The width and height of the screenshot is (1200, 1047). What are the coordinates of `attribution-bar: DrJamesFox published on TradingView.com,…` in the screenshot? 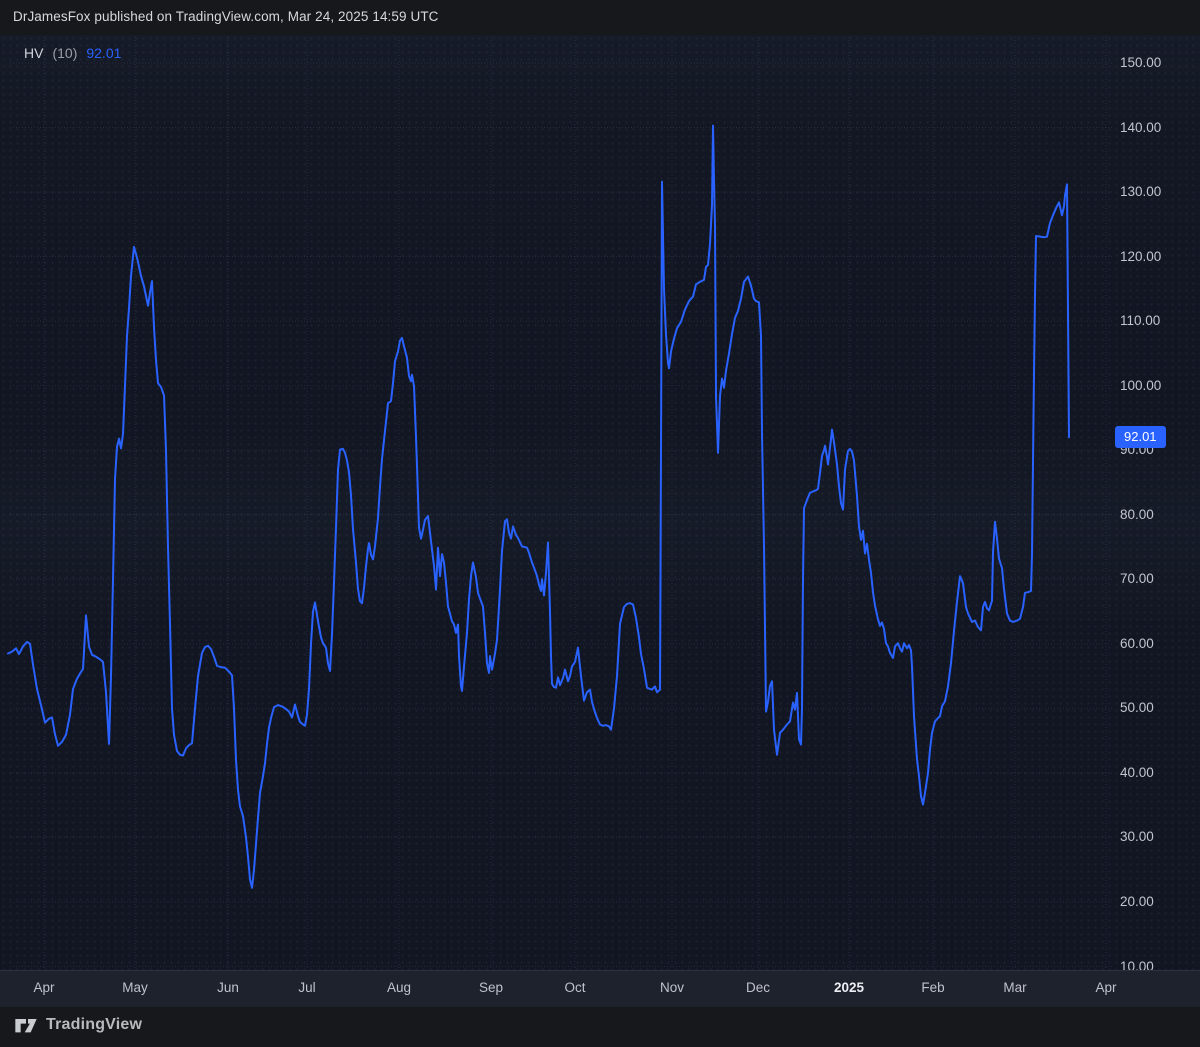 It's located at (600, 17).